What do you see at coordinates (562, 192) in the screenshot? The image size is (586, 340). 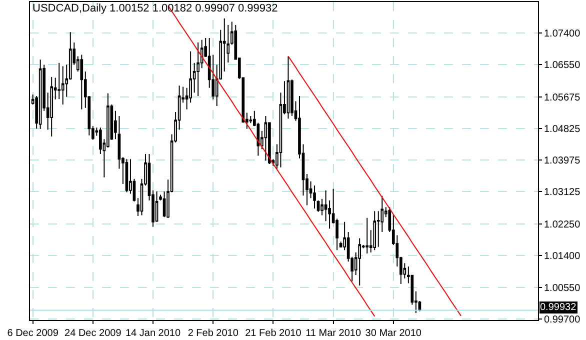 I see `y-tick-label: 1.03125` at bounding box center [562, 192].